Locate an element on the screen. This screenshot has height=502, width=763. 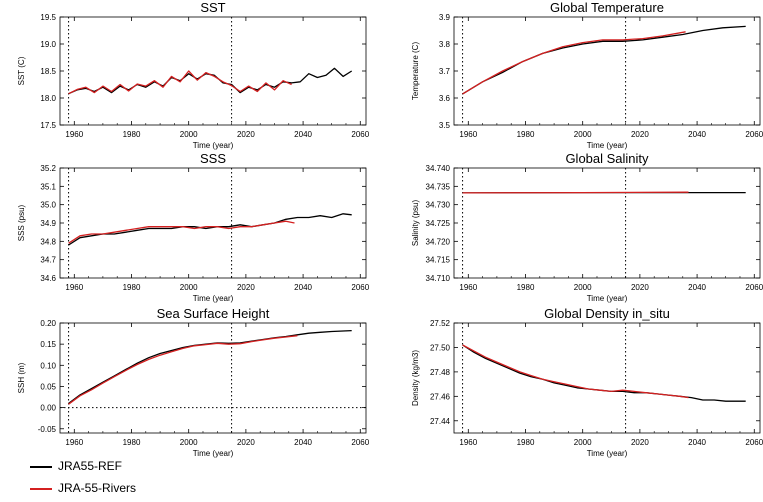
y-tick-label: 3.5 is located at coordinates (445, 125).